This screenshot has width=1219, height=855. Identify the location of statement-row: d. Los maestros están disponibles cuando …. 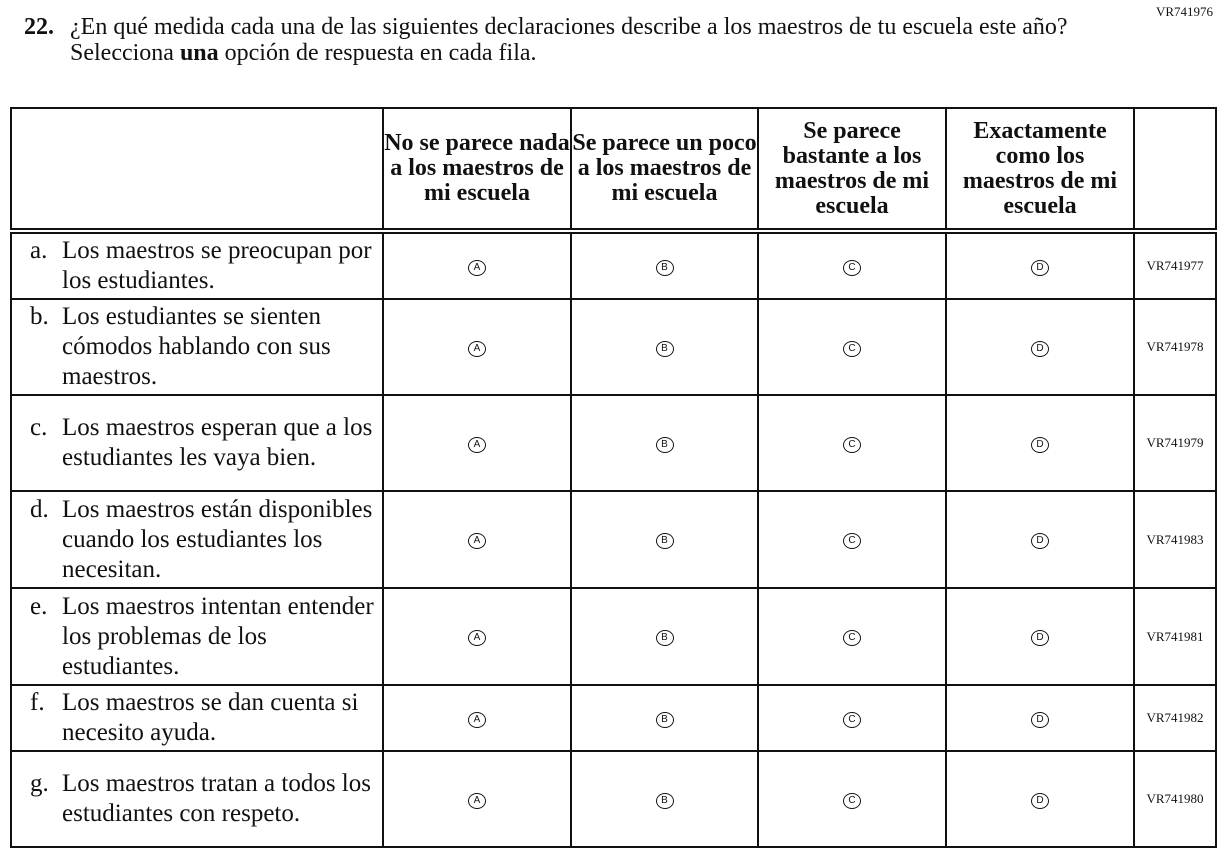
(613, 539).